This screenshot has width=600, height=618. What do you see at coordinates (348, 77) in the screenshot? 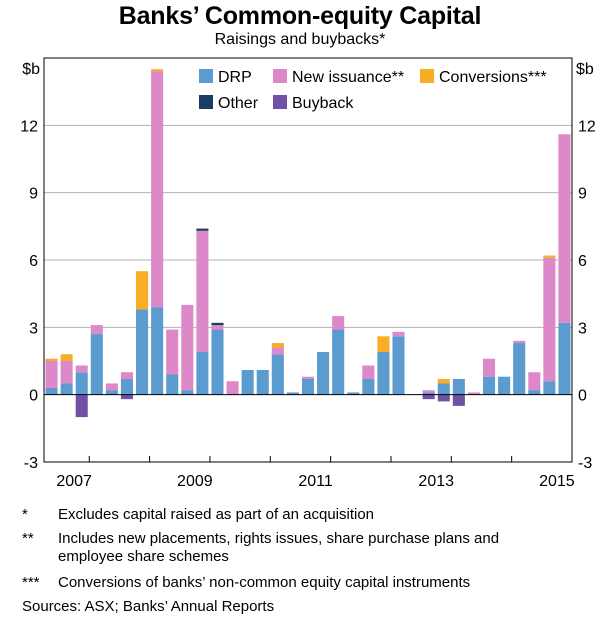
I see `legend-label: New issuance**` at bounding box center [348, 77].